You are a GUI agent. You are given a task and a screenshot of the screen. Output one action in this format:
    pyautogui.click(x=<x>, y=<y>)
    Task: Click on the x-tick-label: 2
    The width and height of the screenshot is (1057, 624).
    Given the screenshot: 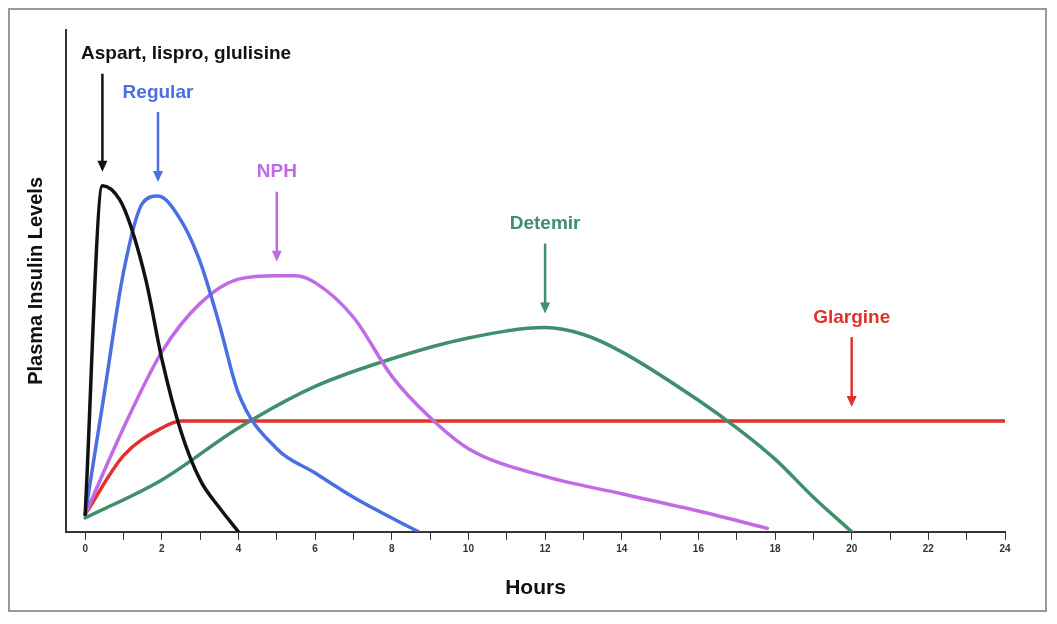 What is the action you would take?
    pyautogui.click(x=162, y=548)
    